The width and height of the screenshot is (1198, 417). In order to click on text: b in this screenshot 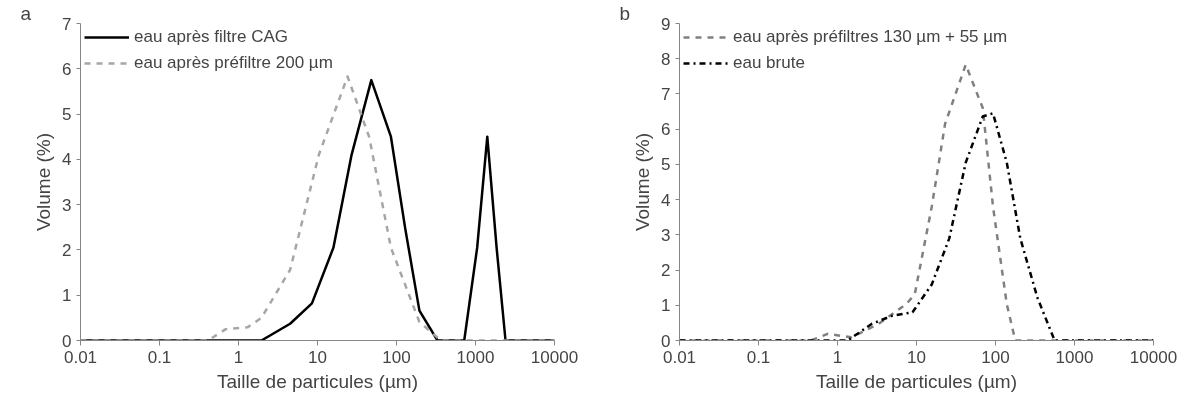, I will do `click(625, 13)`.